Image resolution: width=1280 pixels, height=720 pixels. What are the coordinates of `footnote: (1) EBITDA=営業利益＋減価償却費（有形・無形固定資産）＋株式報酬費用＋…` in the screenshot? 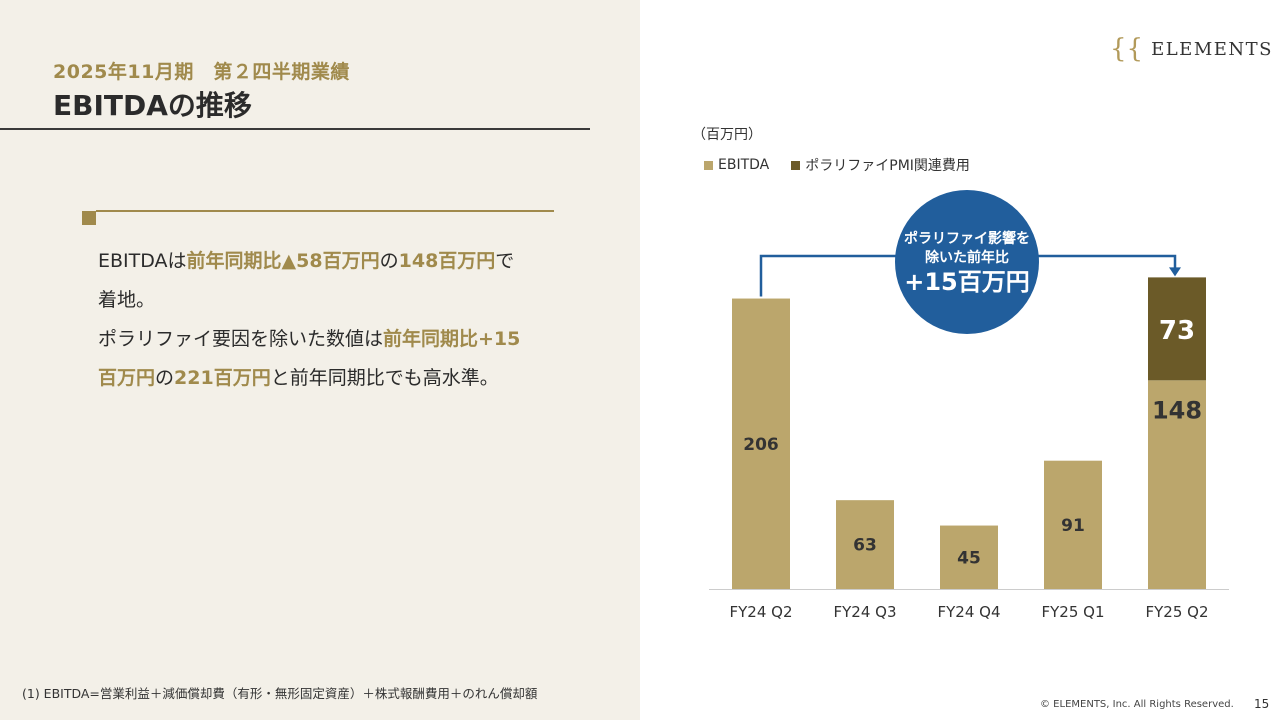 It's located at (280, 693).